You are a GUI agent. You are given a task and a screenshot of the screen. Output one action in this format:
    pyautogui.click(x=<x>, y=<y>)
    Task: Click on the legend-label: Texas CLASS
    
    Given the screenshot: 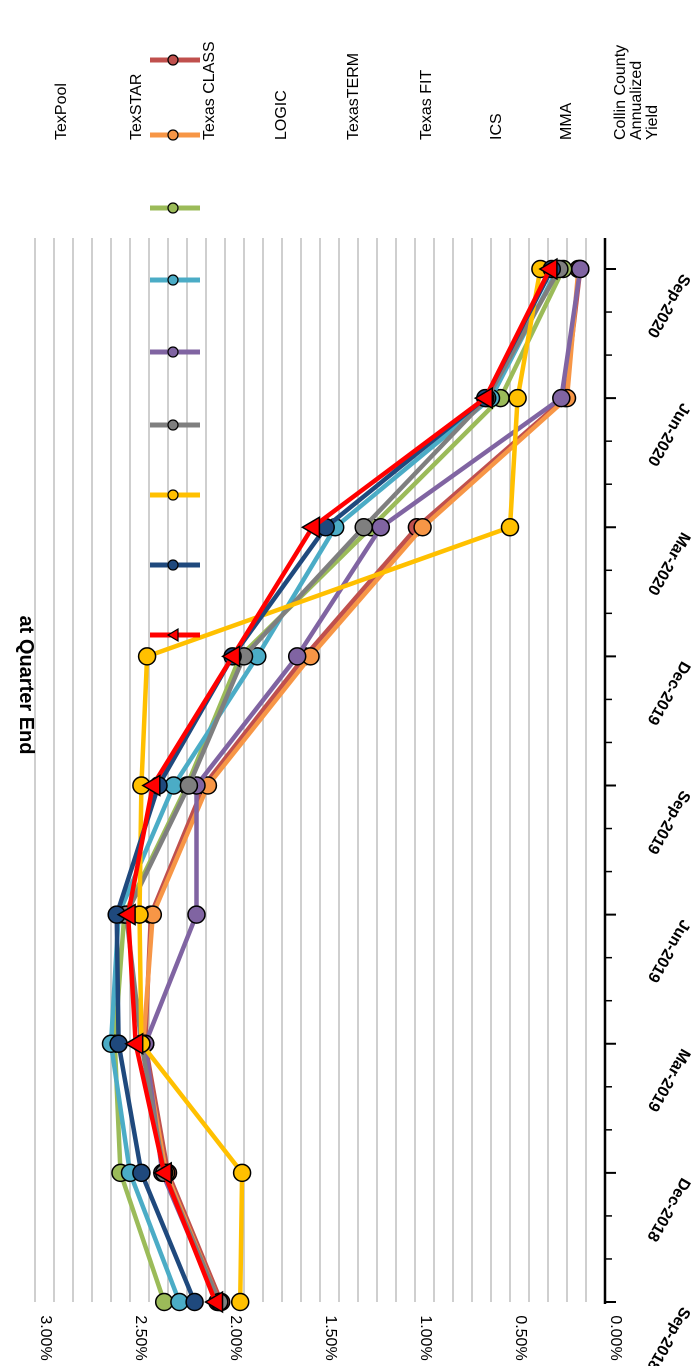 What is the action you would take?
    pyautogui.click(x=209, y=90)
    